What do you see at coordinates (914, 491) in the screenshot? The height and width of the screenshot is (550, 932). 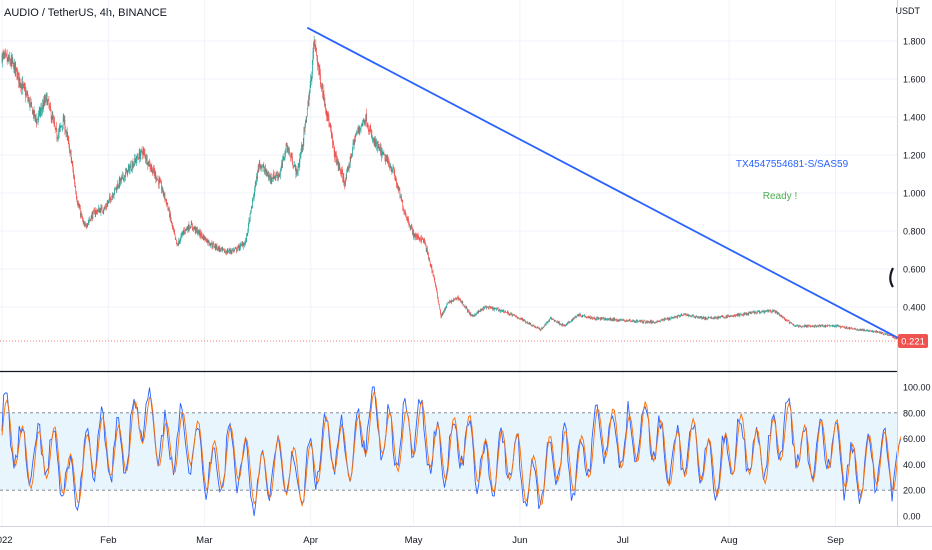 I see `stoch-tick-label: 20.00` at bounding box center [914, 491].